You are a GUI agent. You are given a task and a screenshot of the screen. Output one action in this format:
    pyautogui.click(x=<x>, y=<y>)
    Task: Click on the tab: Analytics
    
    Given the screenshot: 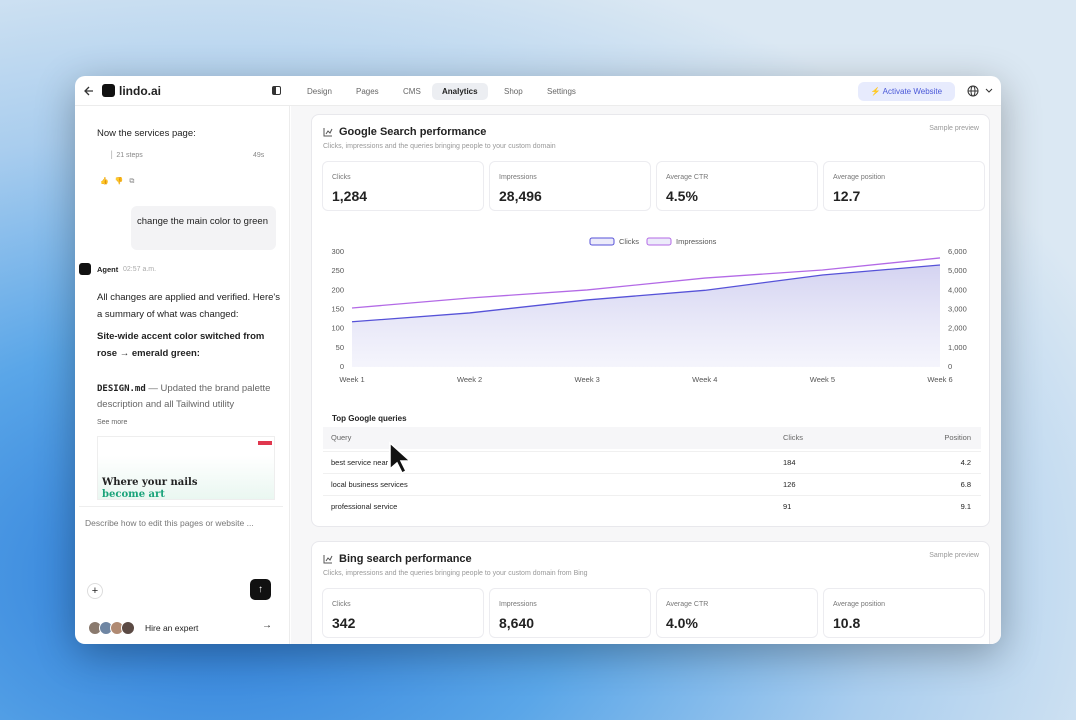 What is the action you would take?
    pyautogui.click(x=460, y=91)
    